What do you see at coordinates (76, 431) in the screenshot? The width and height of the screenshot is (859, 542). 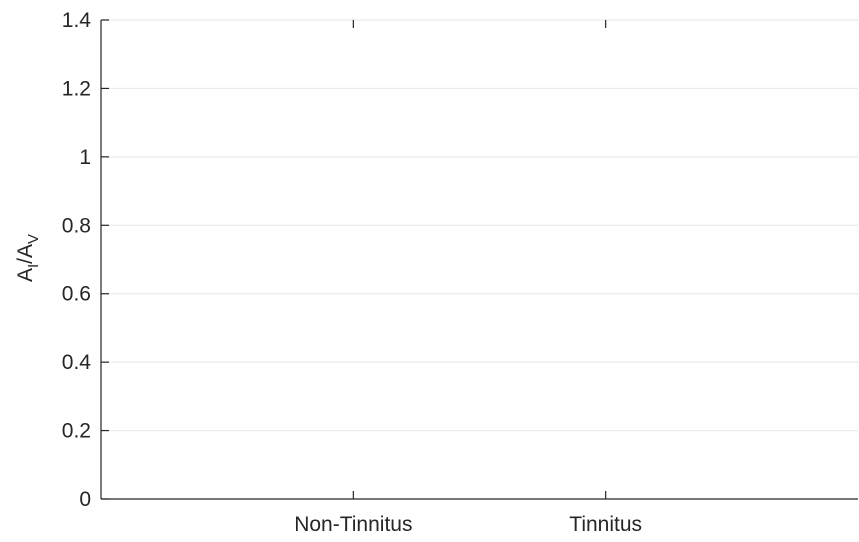 I see `y-tick-label: 0.2` at bounding box center [76, 431].